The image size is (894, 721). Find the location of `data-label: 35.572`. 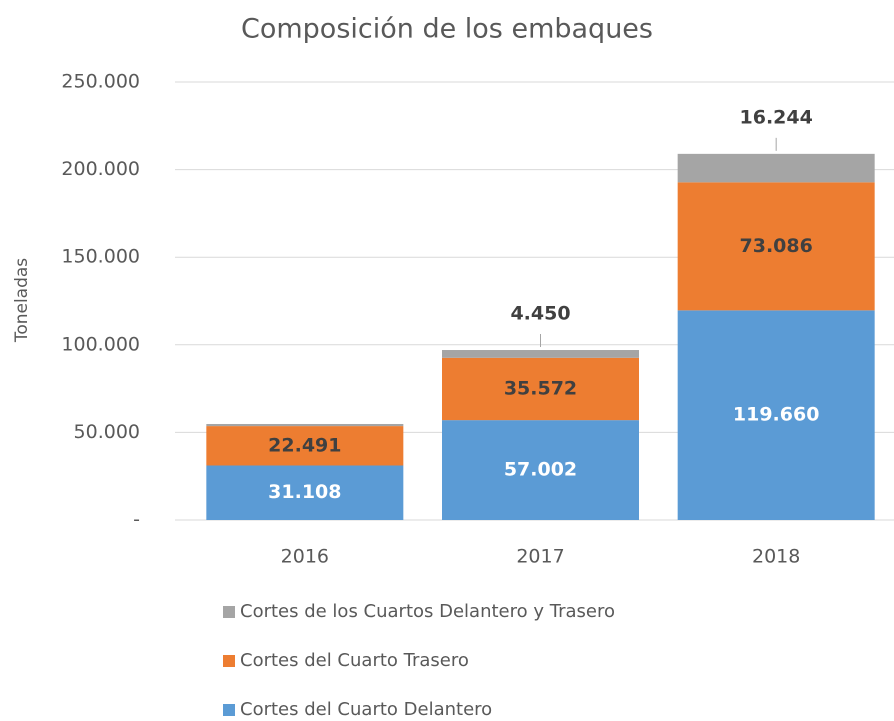

data-label: 35.572 is located at coordinates (540, 388).